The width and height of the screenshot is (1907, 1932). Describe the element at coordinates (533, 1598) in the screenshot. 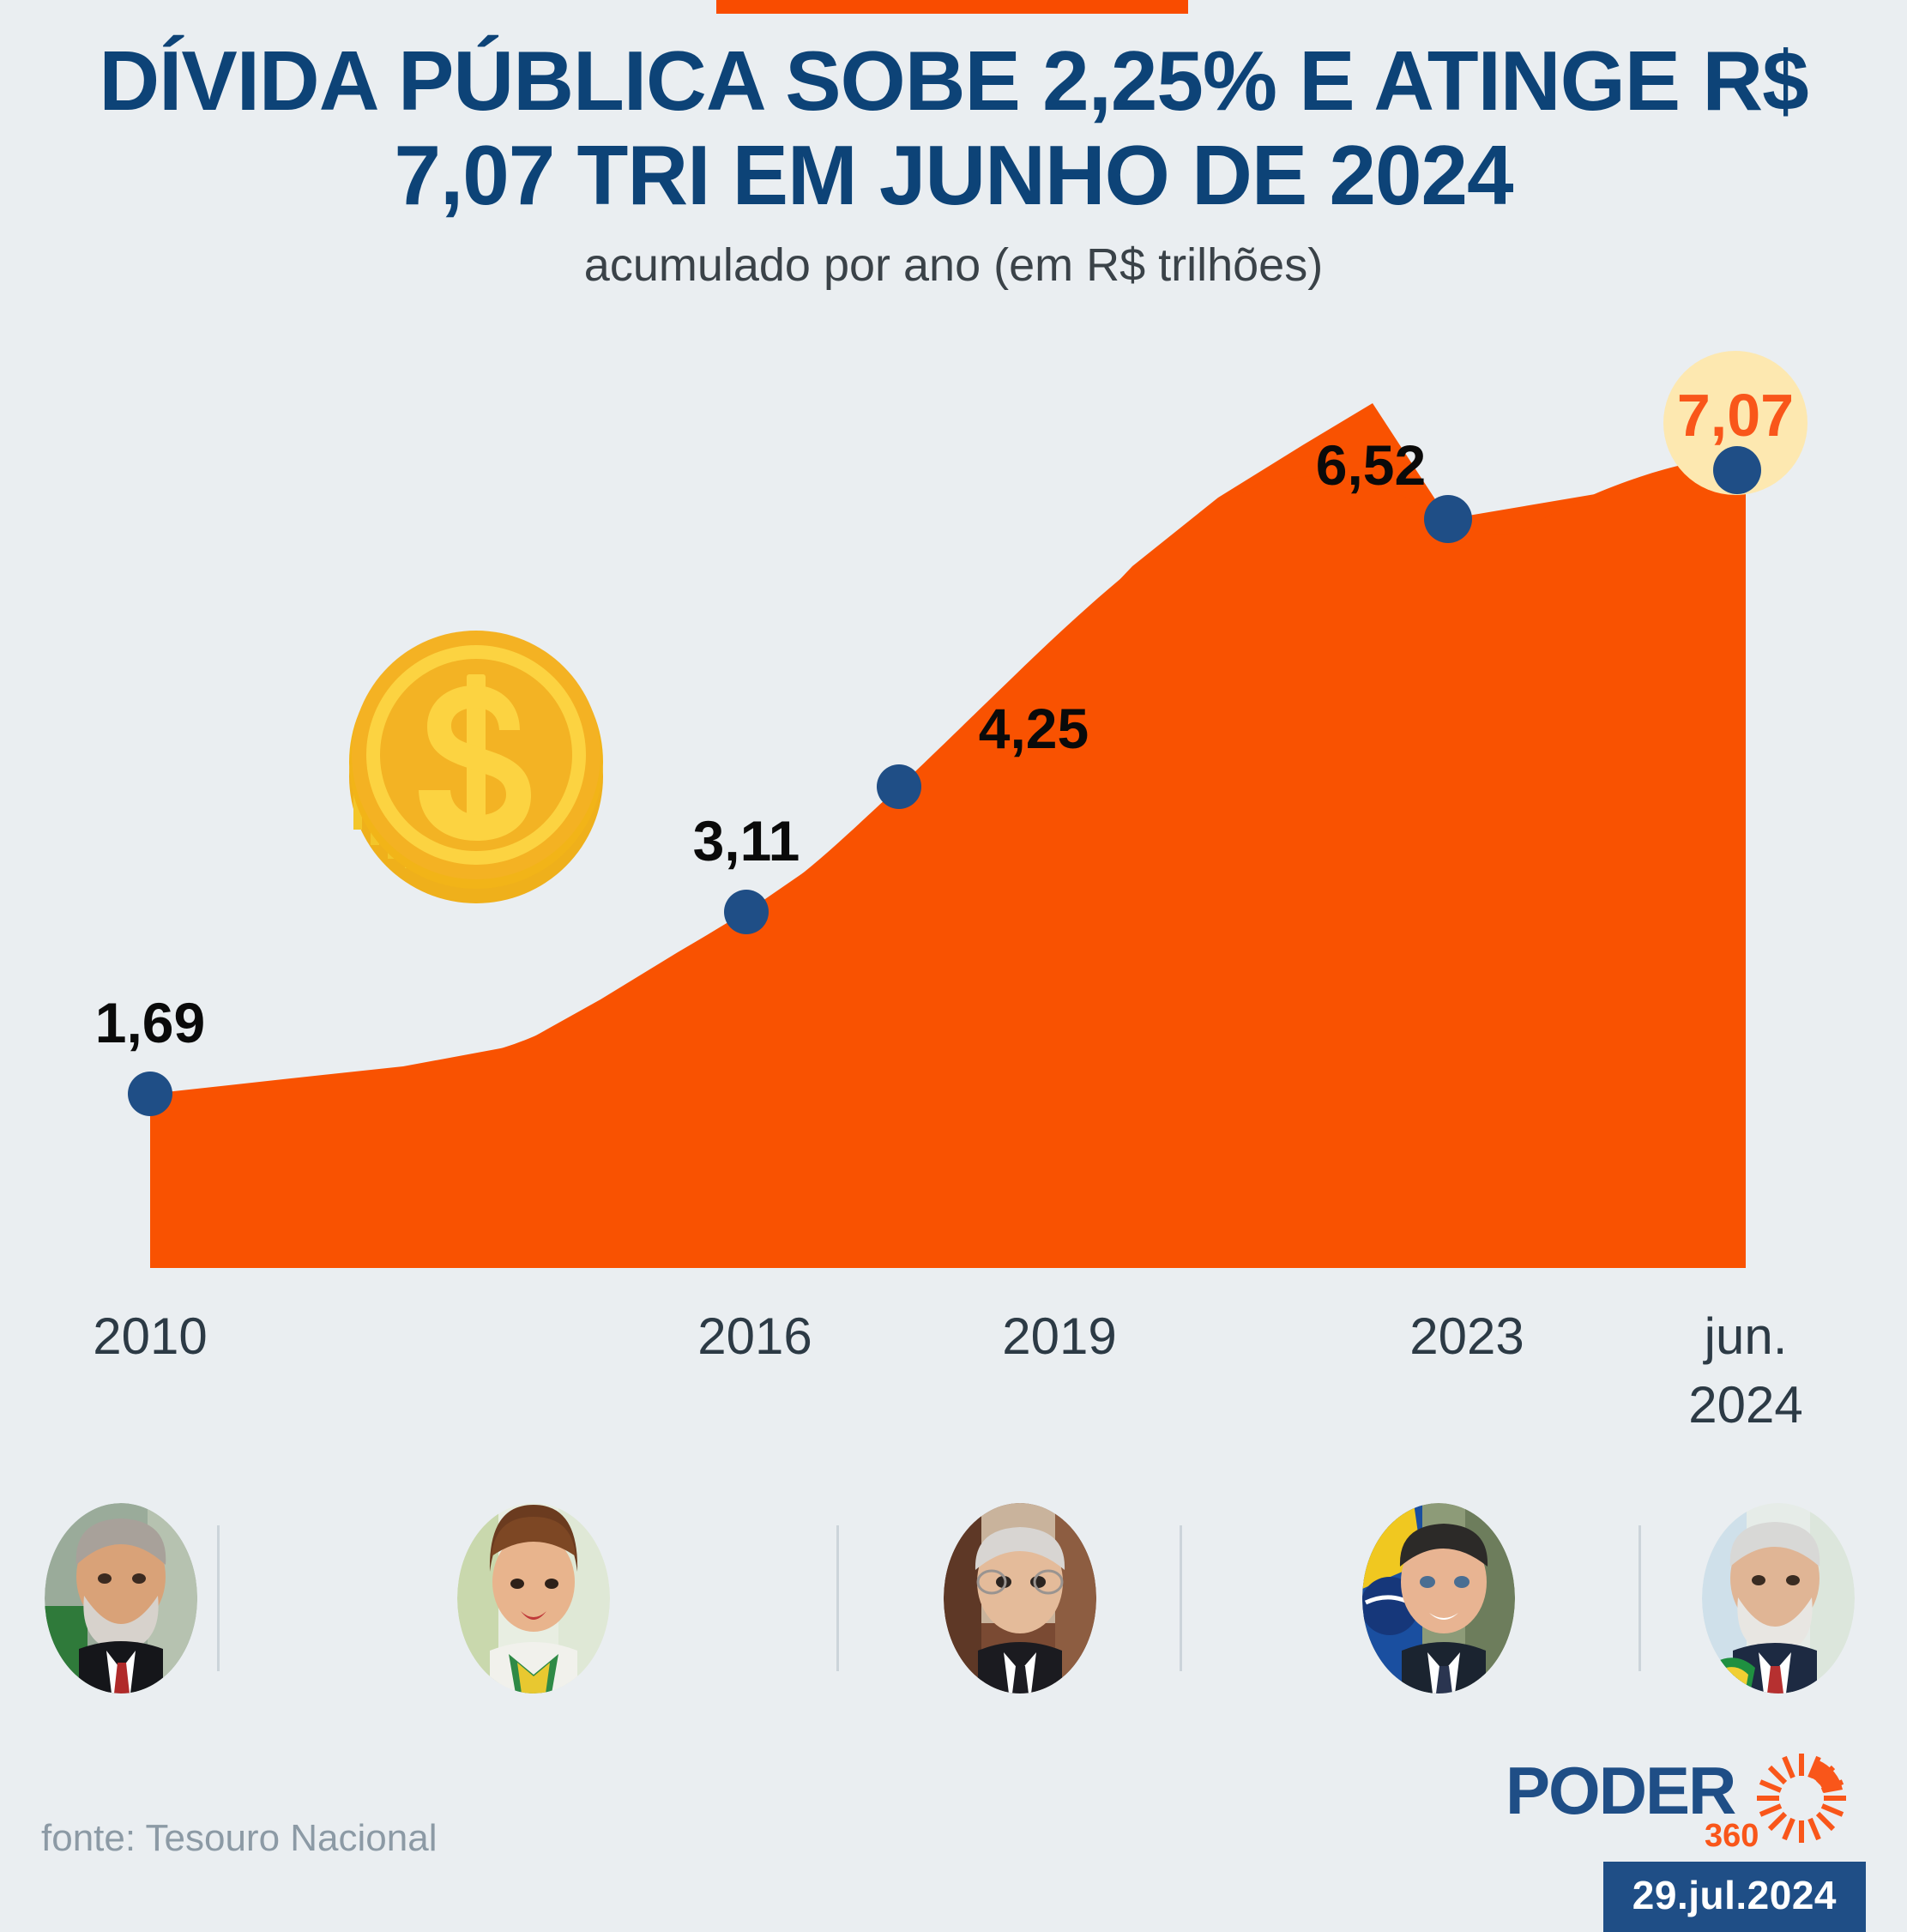

I see `portrait-dilma` at that location.